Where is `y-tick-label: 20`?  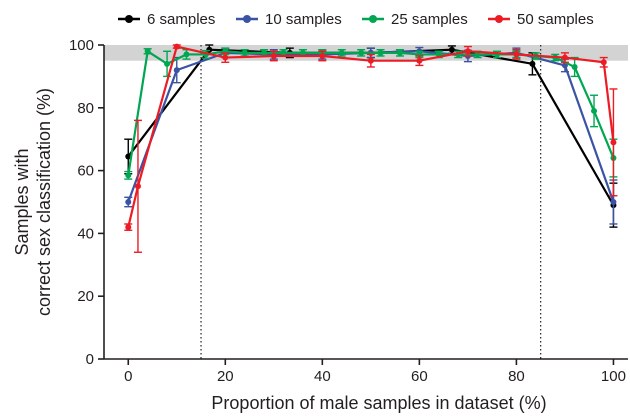
y-tick-label: 20 is located at coordinates (85, 296).